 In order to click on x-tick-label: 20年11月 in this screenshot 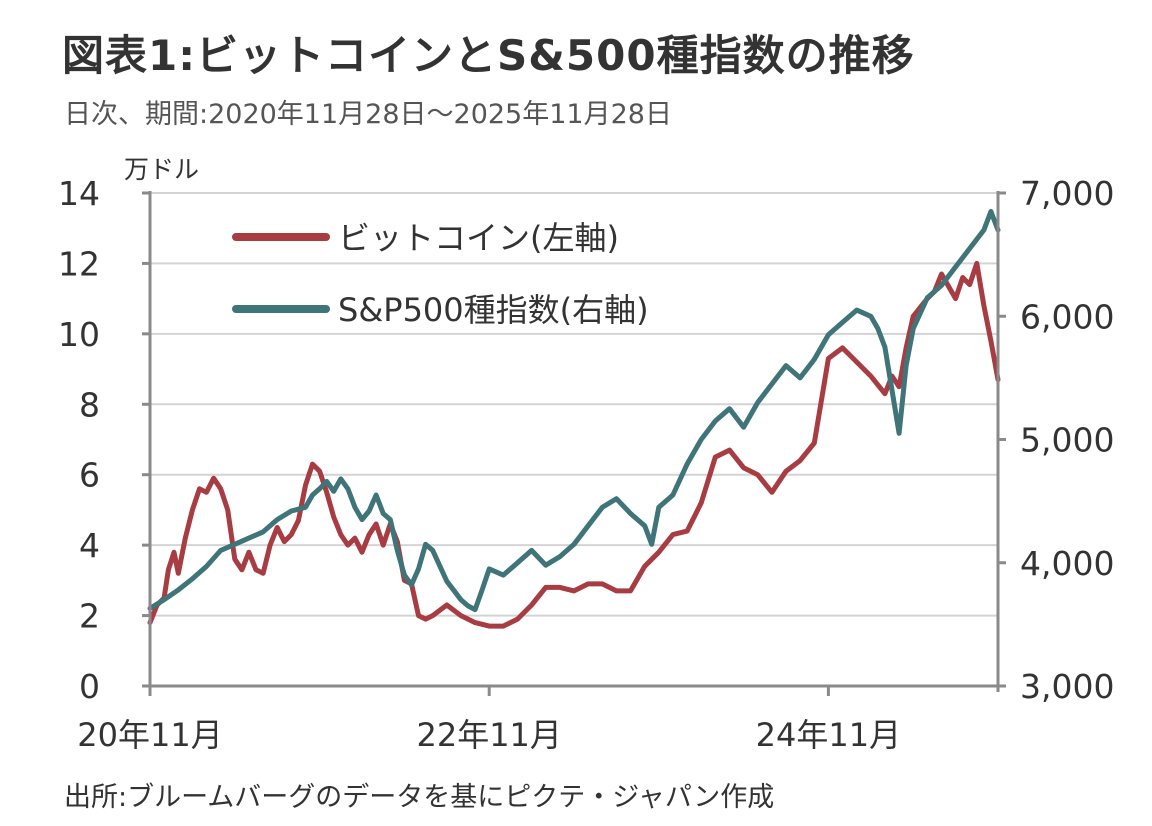, I will do `click(149, 735)`.